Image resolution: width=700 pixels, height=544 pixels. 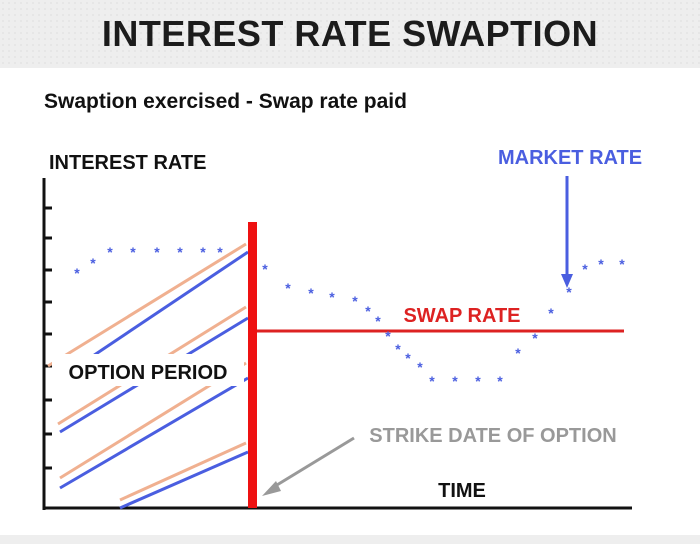 I want to click on x-axis-label: TIME, so click(x=462, y=491).